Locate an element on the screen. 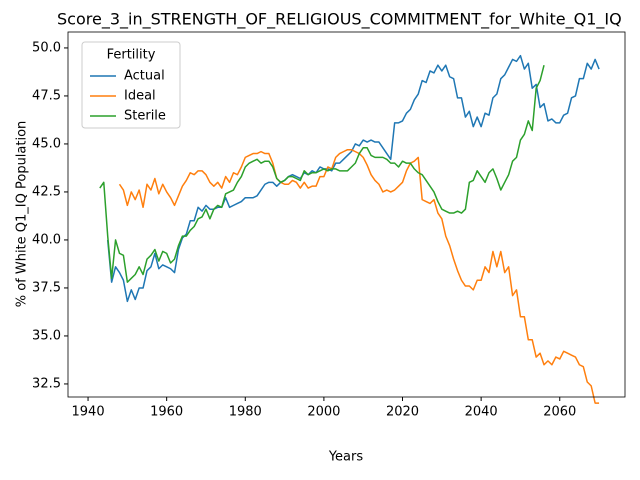 The width and height of the screenshot is (640, 480). legend-label: Actual is located at coordinates (144, 76).